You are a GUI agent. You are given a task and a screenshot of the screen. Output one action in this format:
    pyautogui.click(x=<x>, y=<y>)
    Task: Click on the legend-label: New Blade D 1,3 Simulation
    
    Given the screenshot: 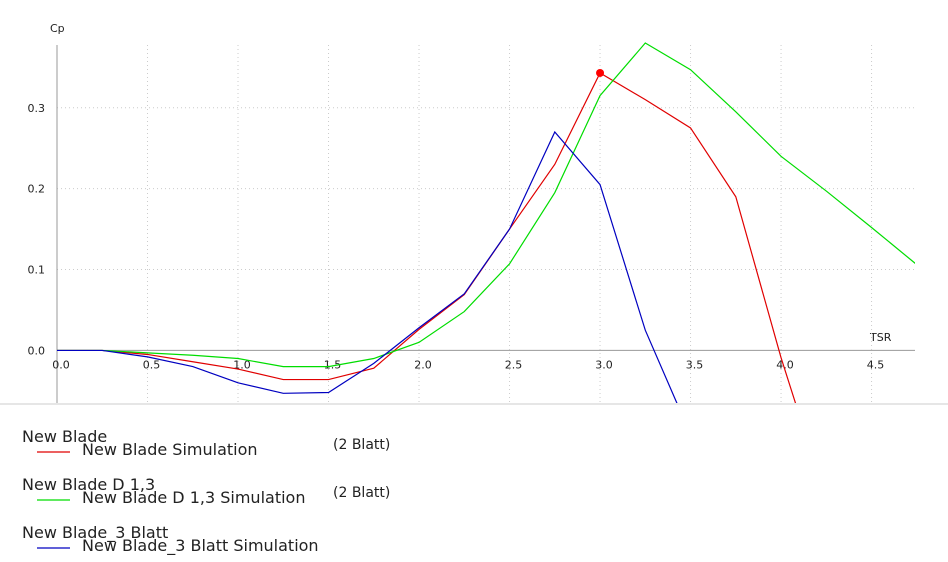 What is the action you would take?
    pyautogui.click(x=193, y=497)
    